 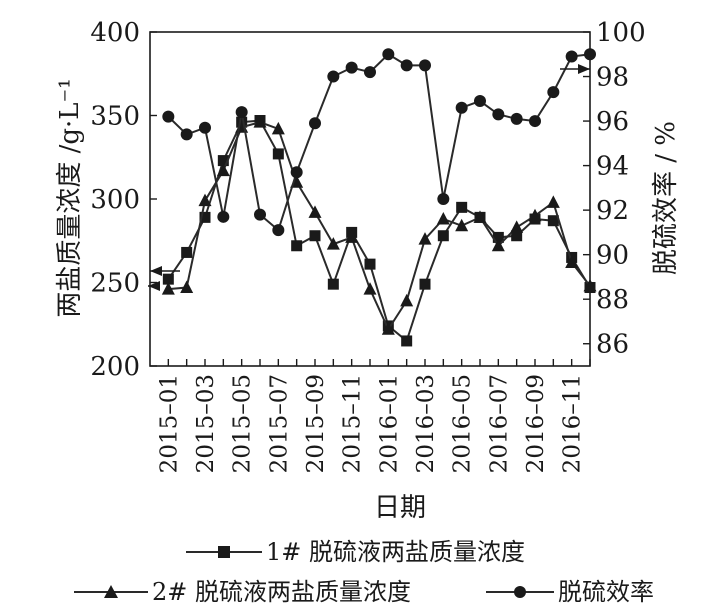 I want to click on right-tick-label: 92, so click(x=612, y=211).